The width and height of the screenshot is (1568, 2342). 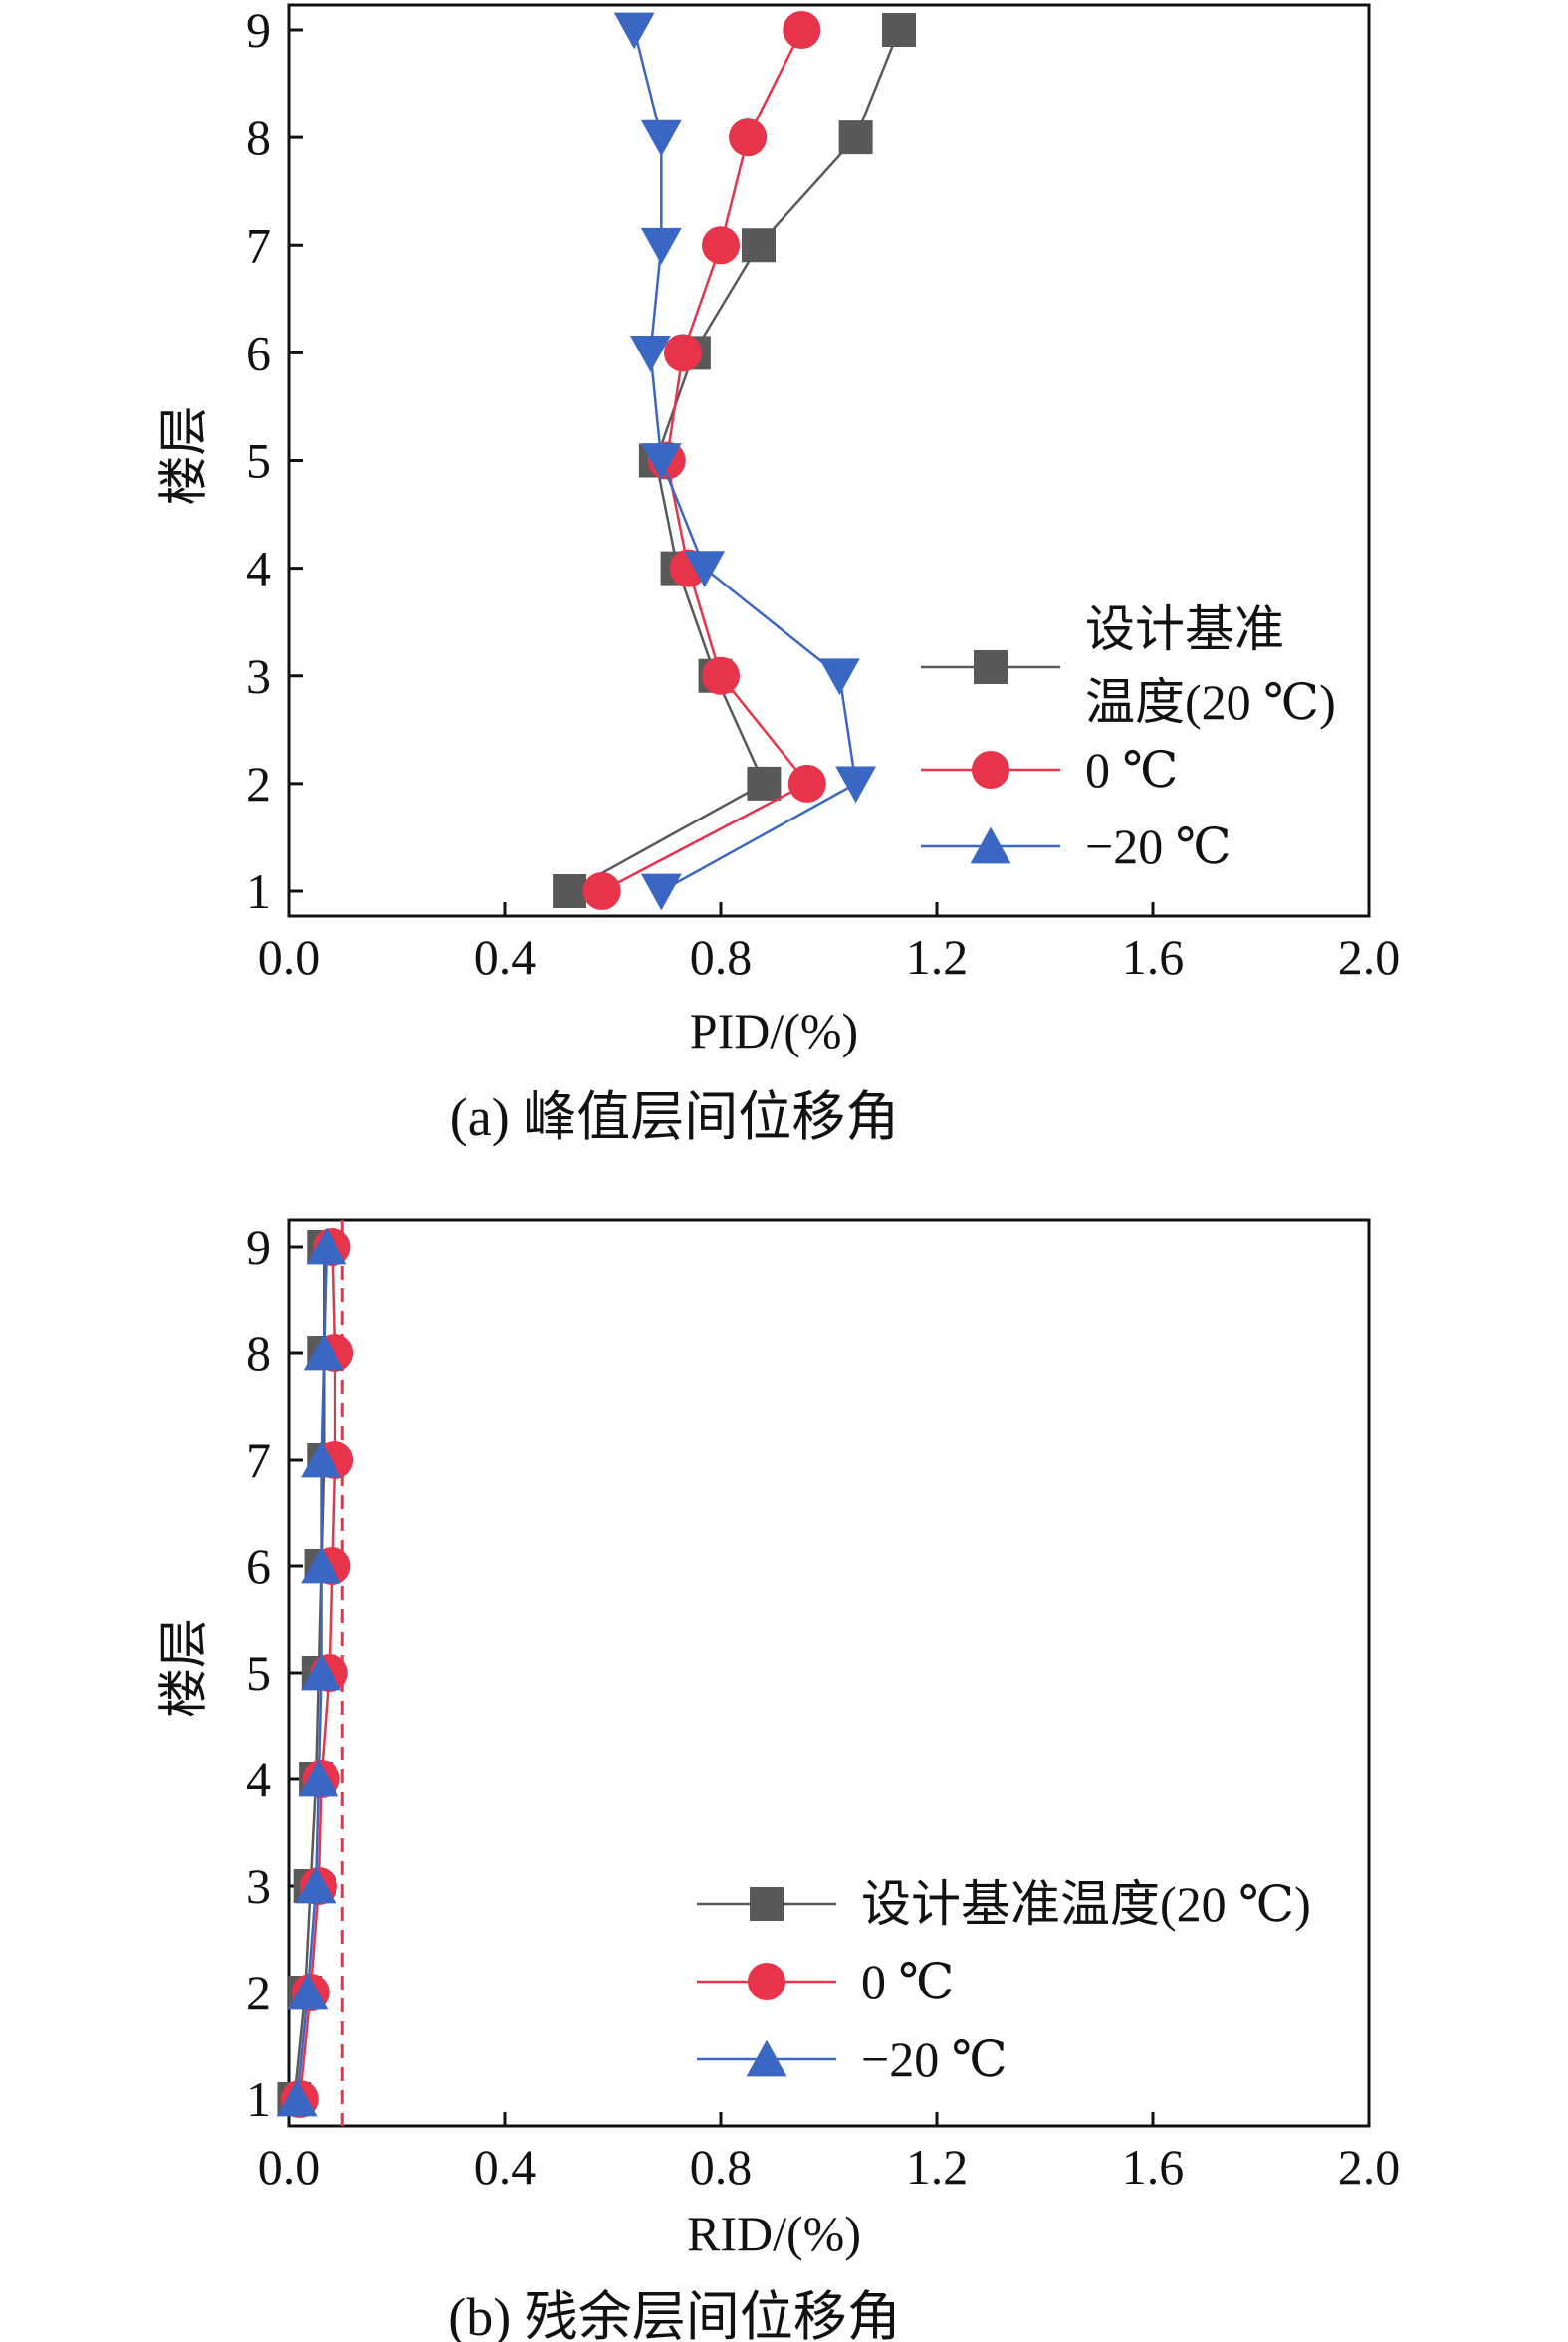 What do you see at coordinates (774, 1030) in the screenshot?
I see `x-axis-title: PID/(%)` at bounding box center [774, 1030].